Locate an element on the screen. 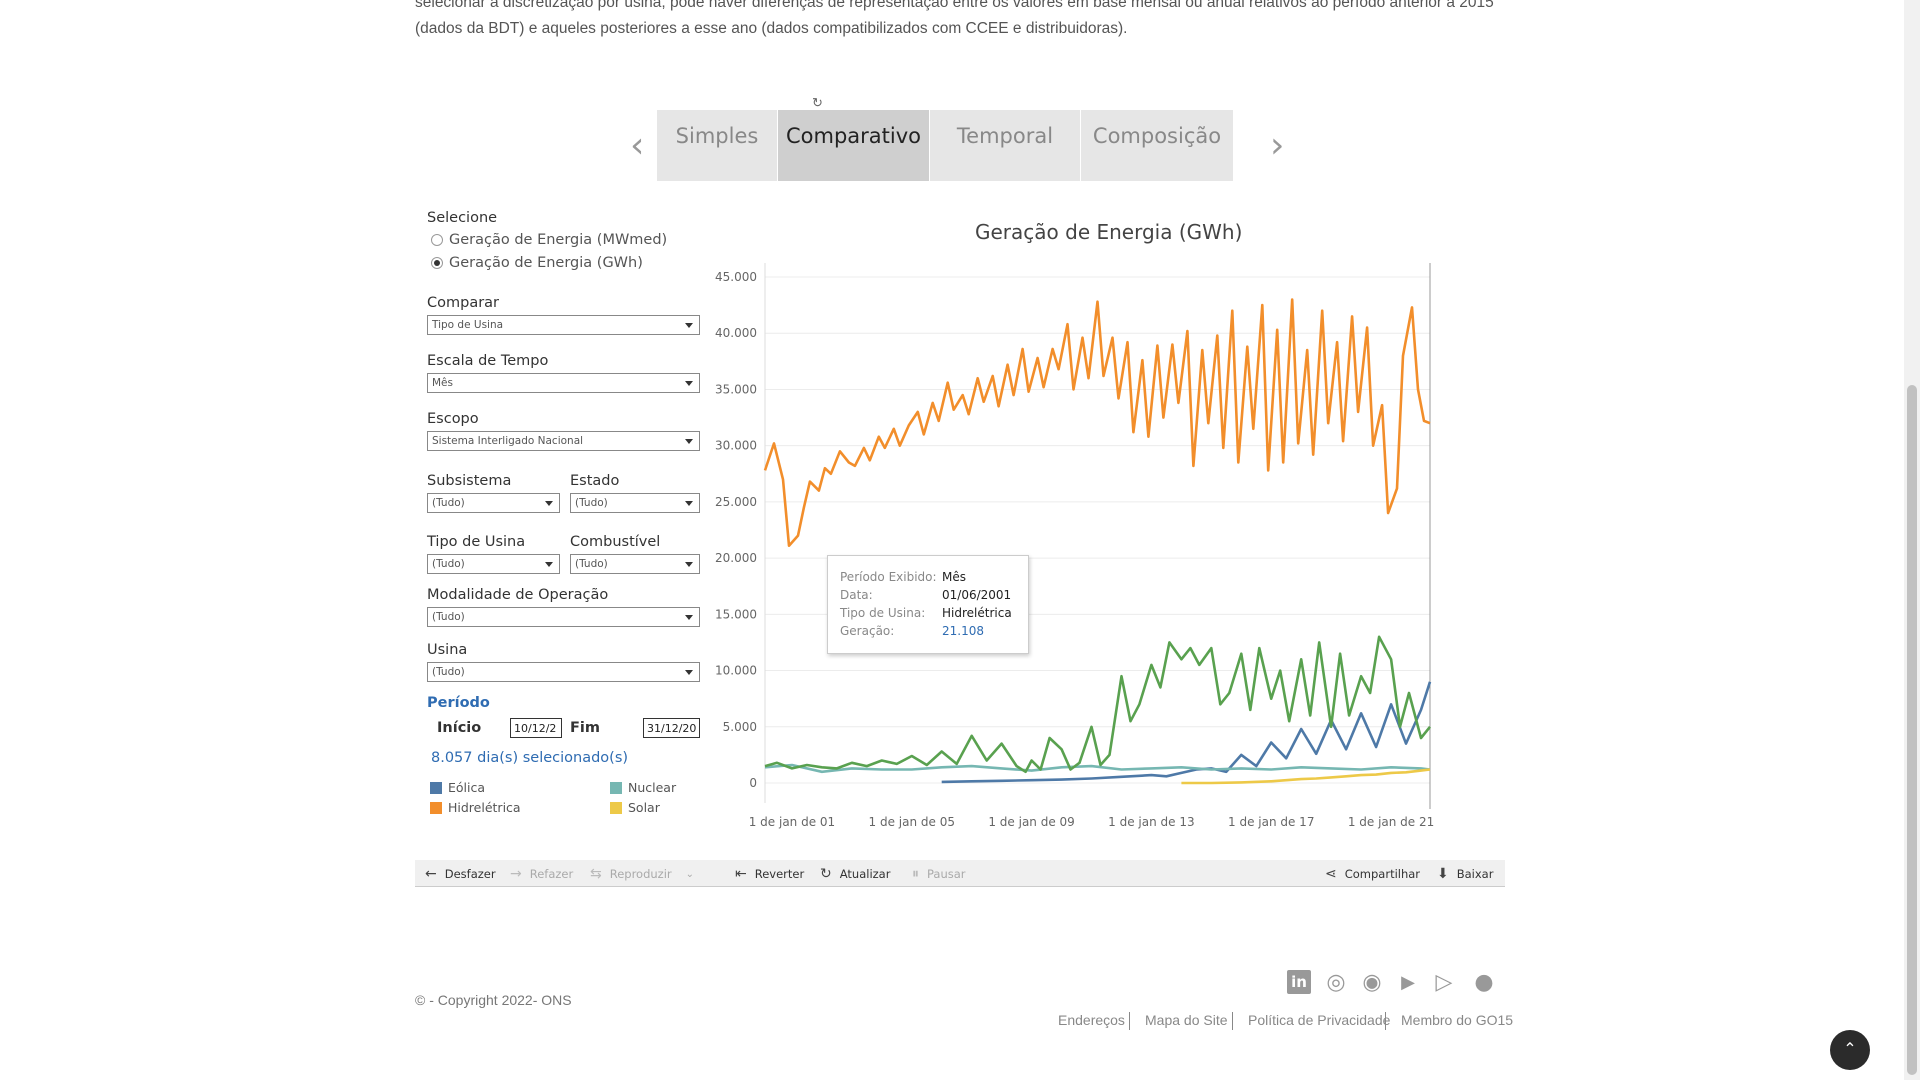  google-play-icon: ▷ is located at coordinates (1444, 982).